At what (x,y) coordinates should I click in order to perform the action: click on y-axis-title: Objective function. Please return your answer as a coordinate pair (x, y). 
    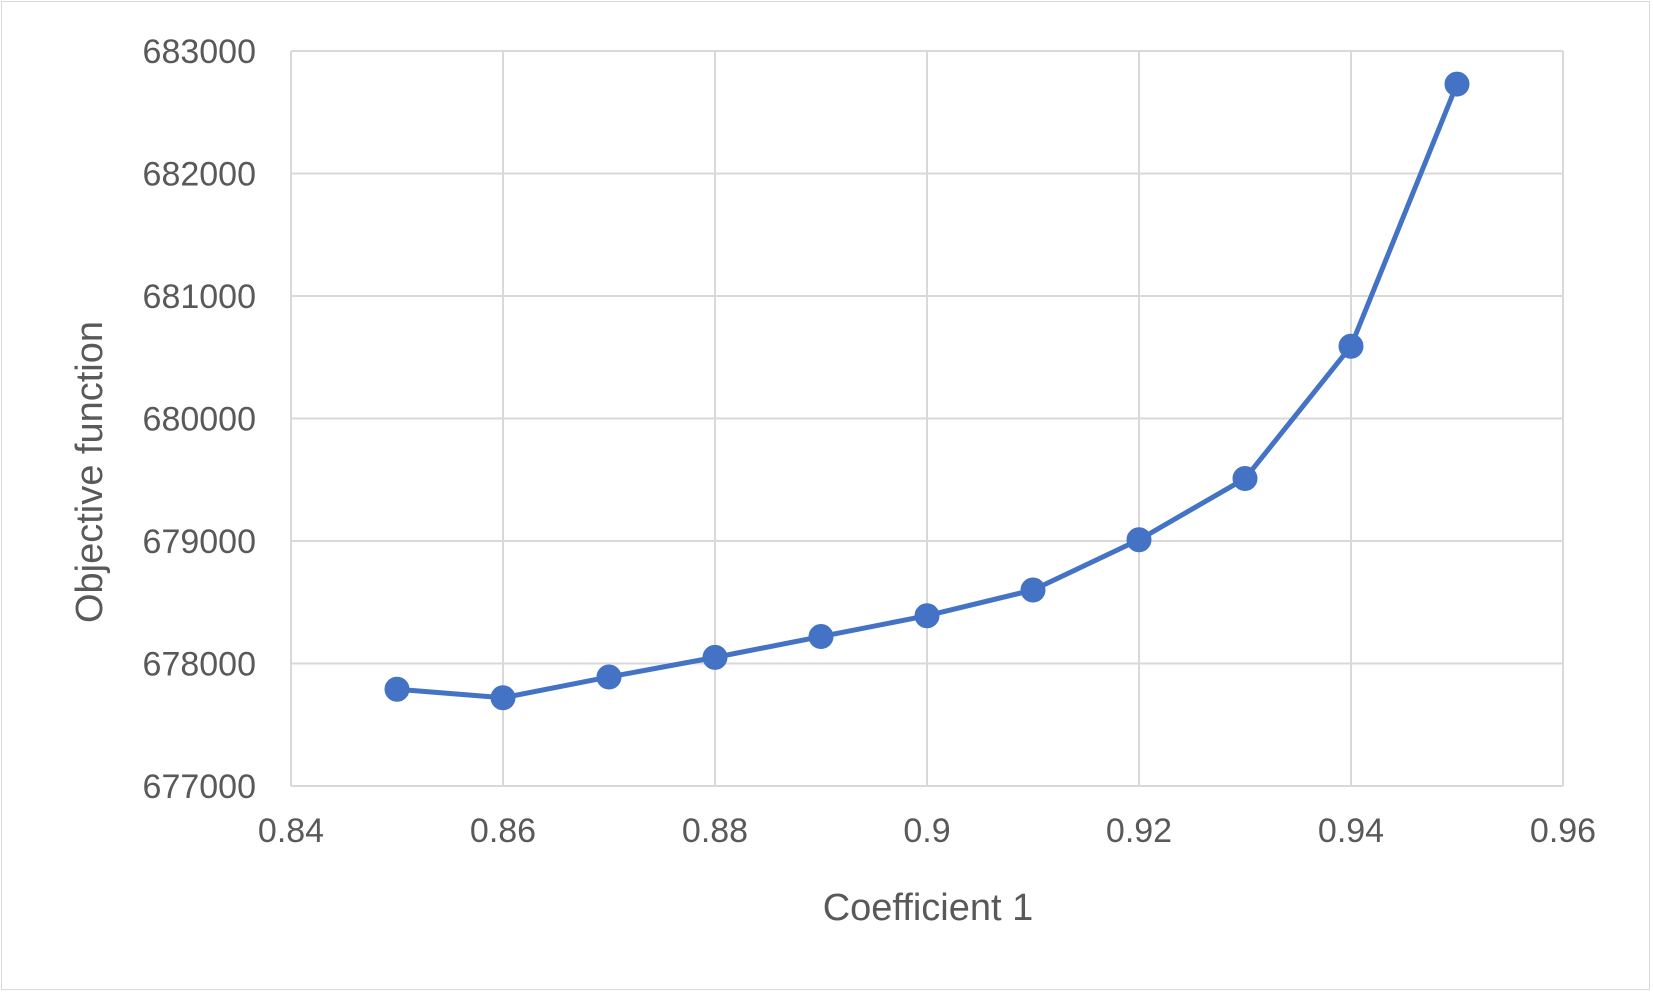
    Looking at the image, I should click on (90, 472).